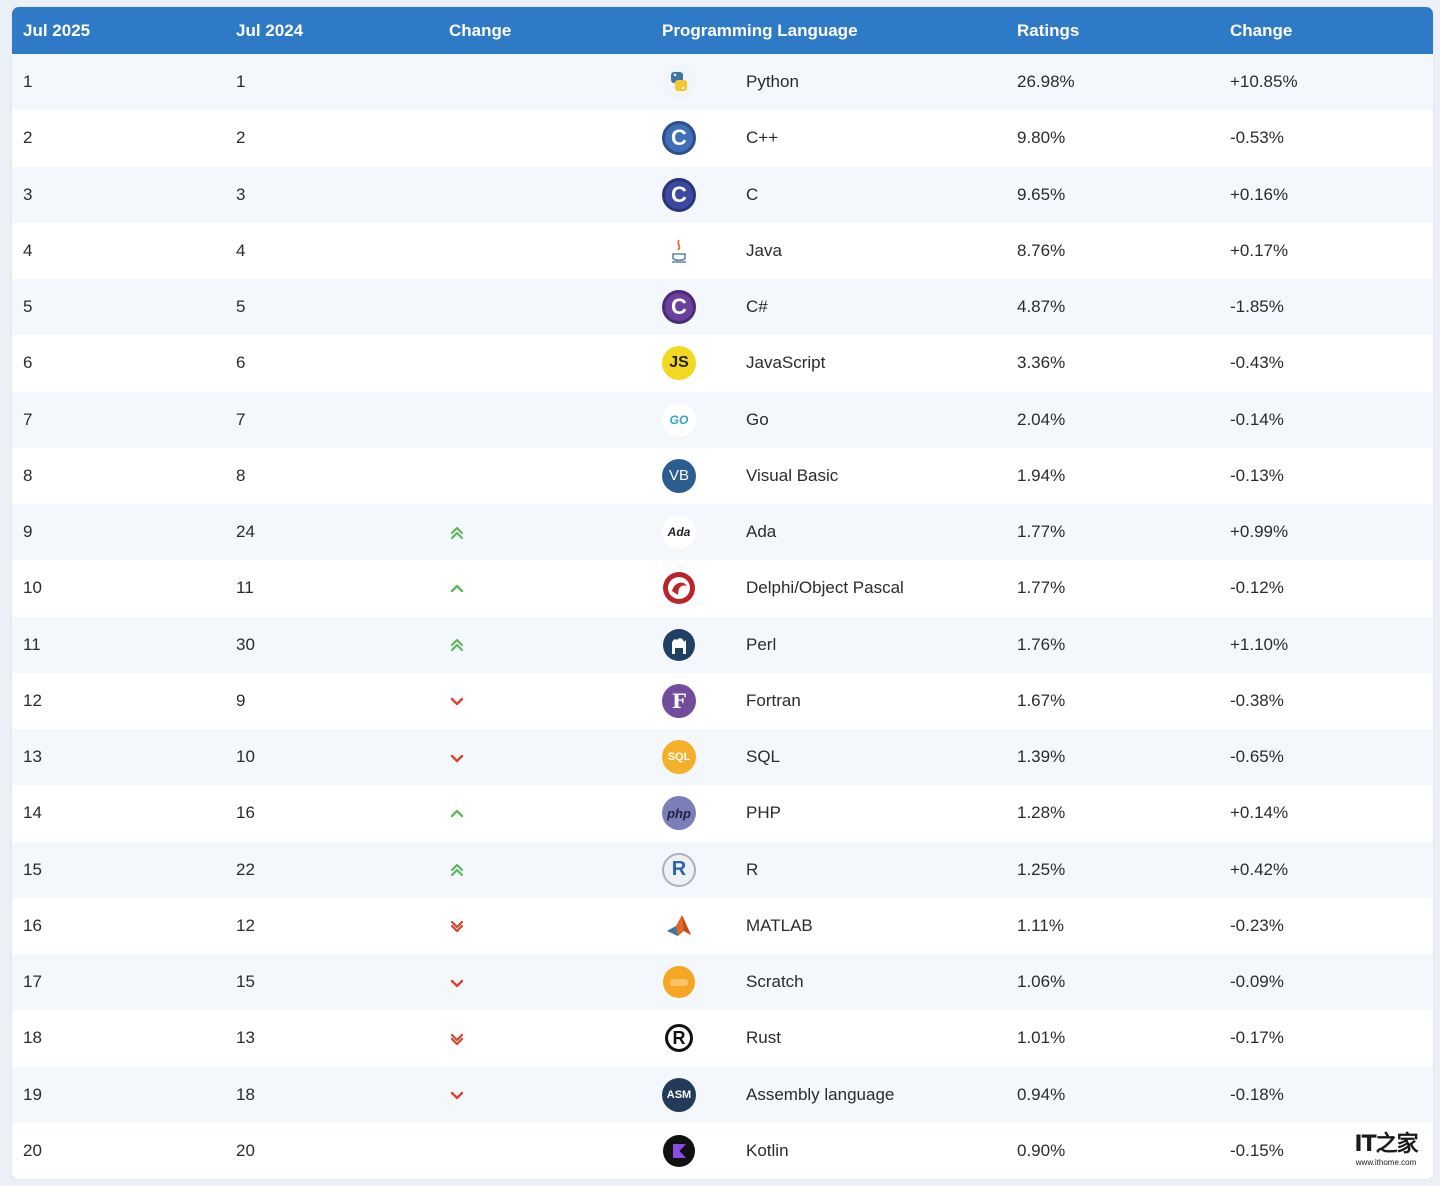 The height and width of the screenshot is (1186, 1440). Describe the element at coordinates (1112, 1038) in the screenshot. I see `rating-value: 1.01%` at that location.